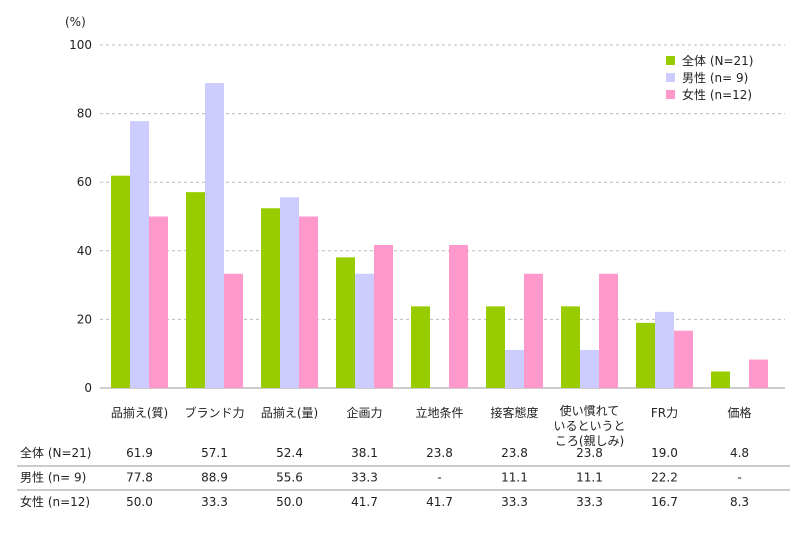  Describe the element at coordinates (364, 412) in the screenshot. I see `x-tick-label: 企画力` at that location.